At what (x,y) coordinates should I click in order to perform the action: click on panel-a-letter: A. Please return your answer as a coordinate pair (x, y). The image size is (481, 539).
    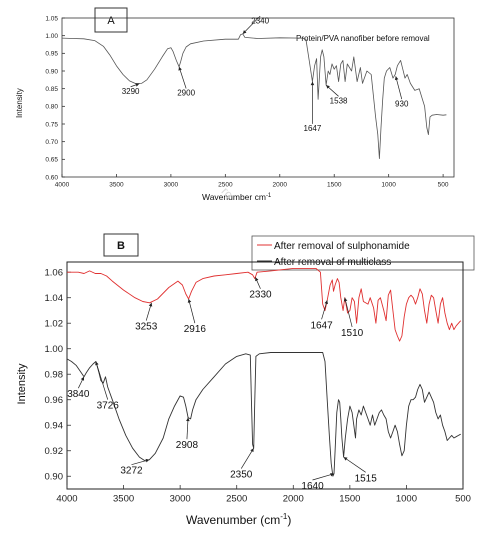
    Looking at the image, I should click on (111, 21).